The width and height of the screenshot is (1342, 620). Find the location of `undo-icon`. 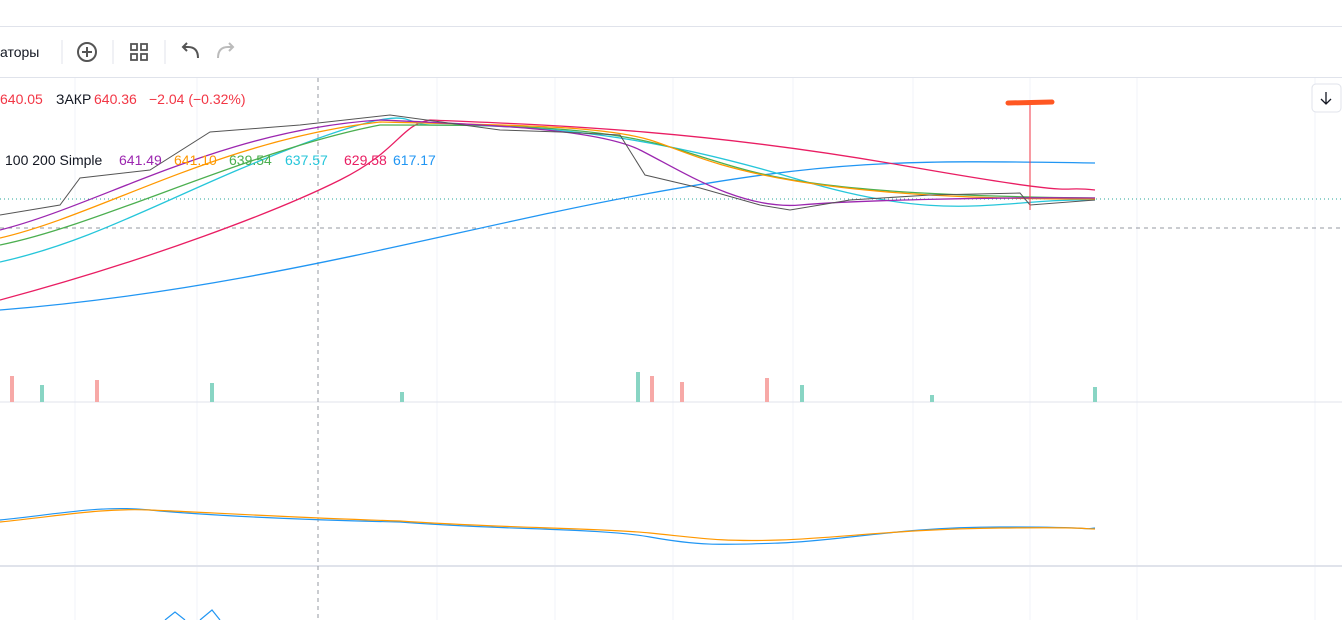

undo-icon is located at coordinates (190, 50).